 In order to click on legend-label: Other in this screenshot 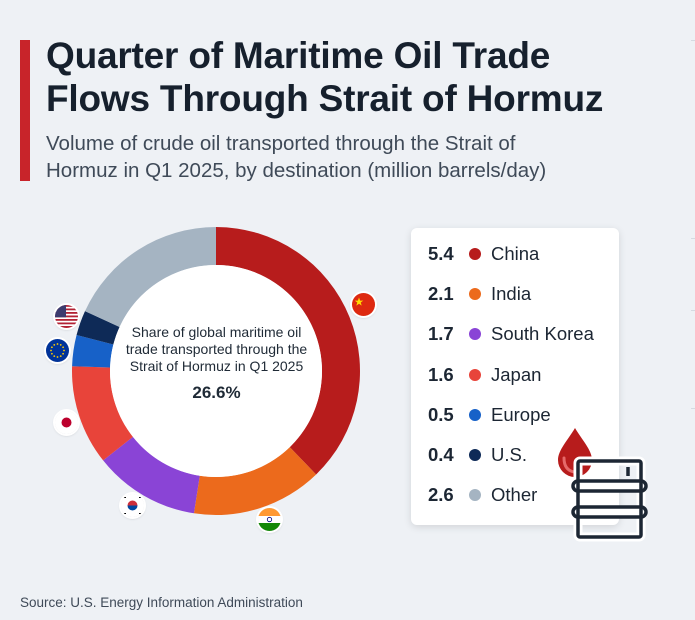, I will do `click(514, 494)`.